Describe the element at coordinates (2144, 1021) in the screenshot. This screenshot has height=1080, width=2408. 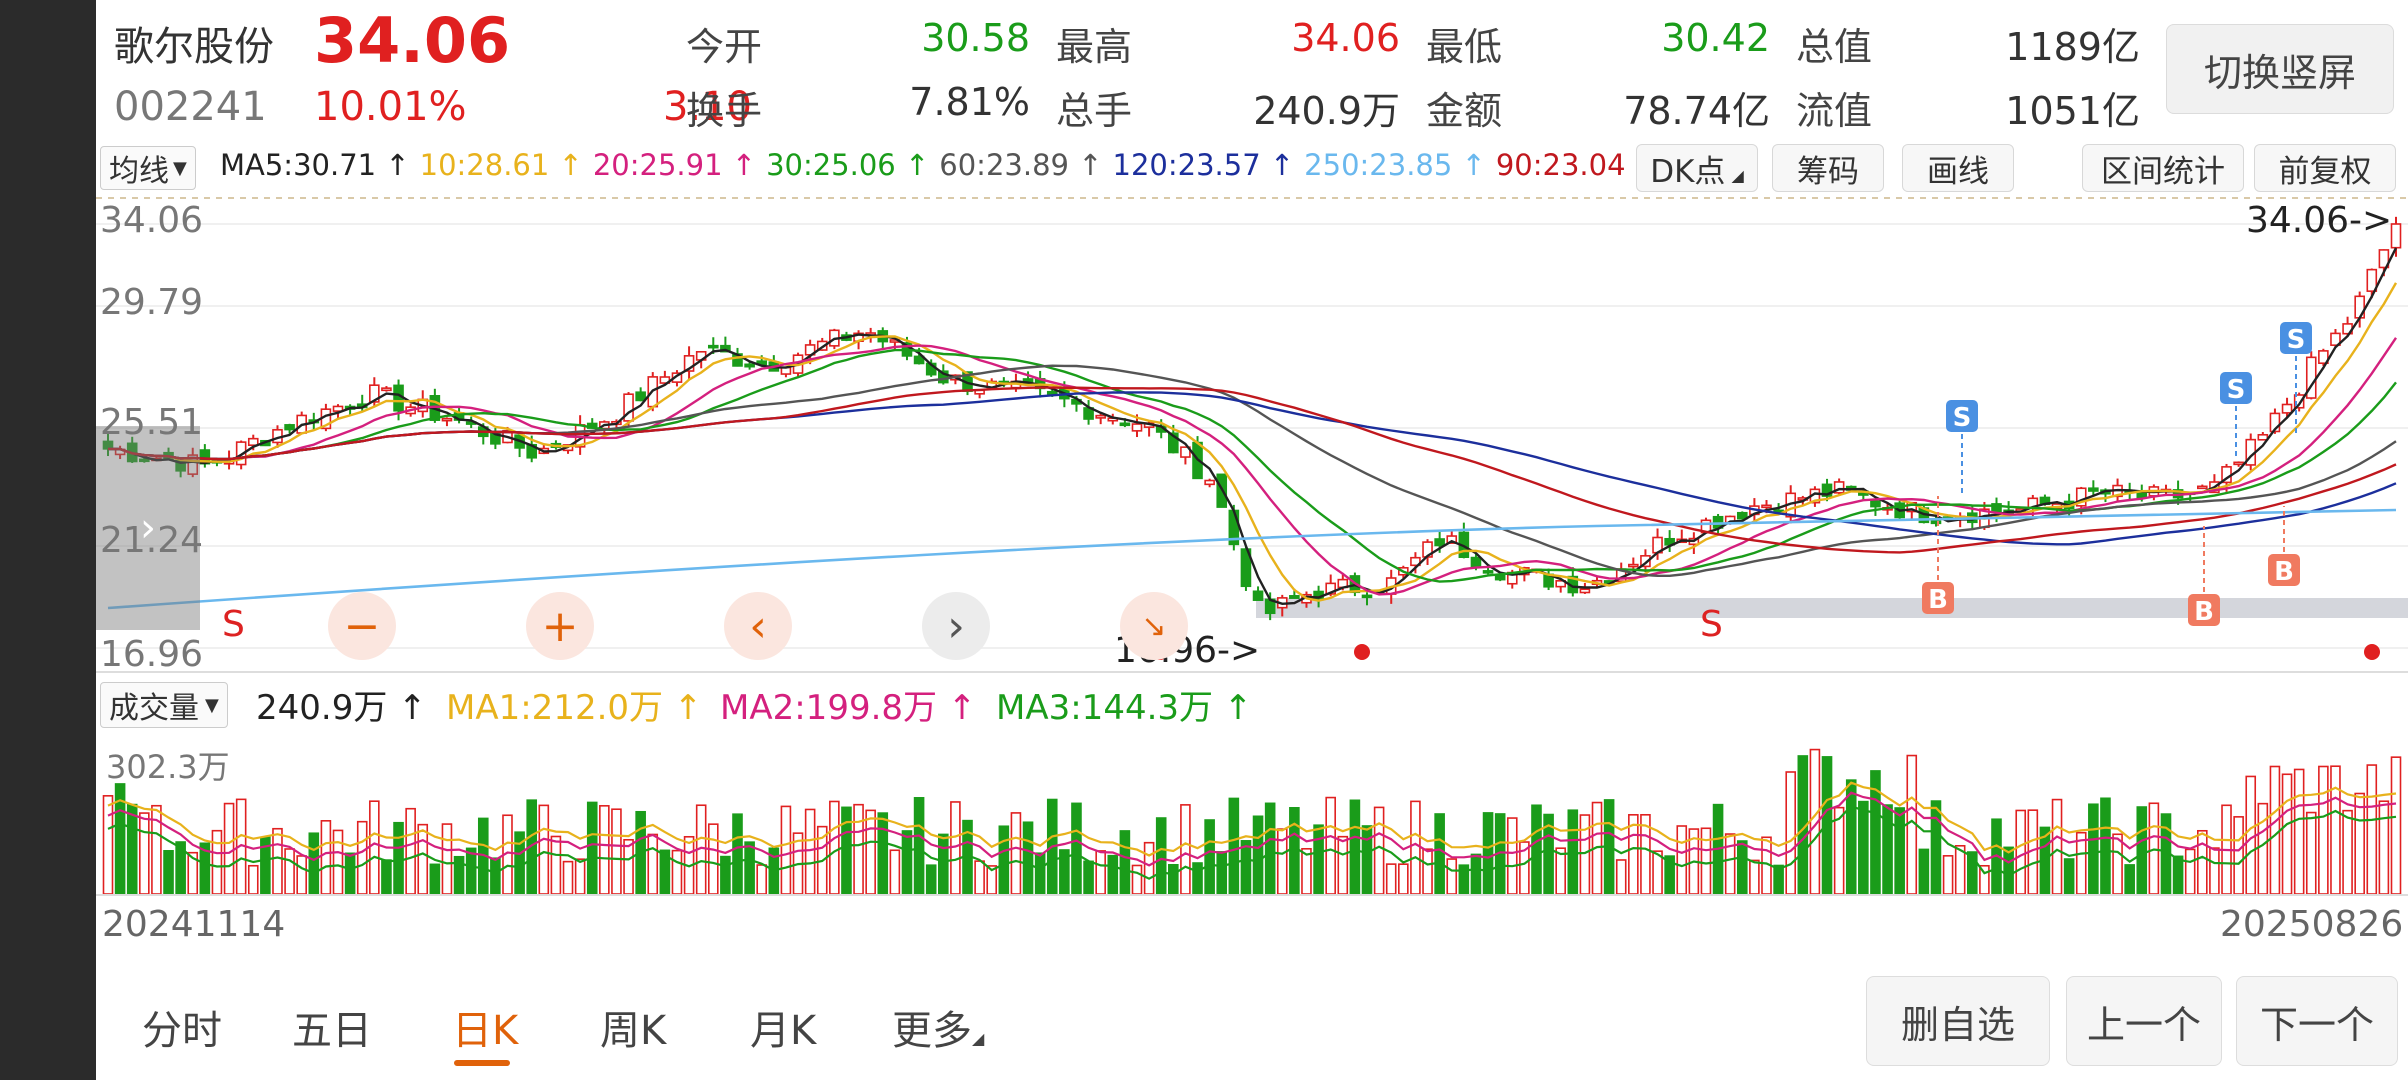
I see `previous-stock-button: 上一个` at that location.